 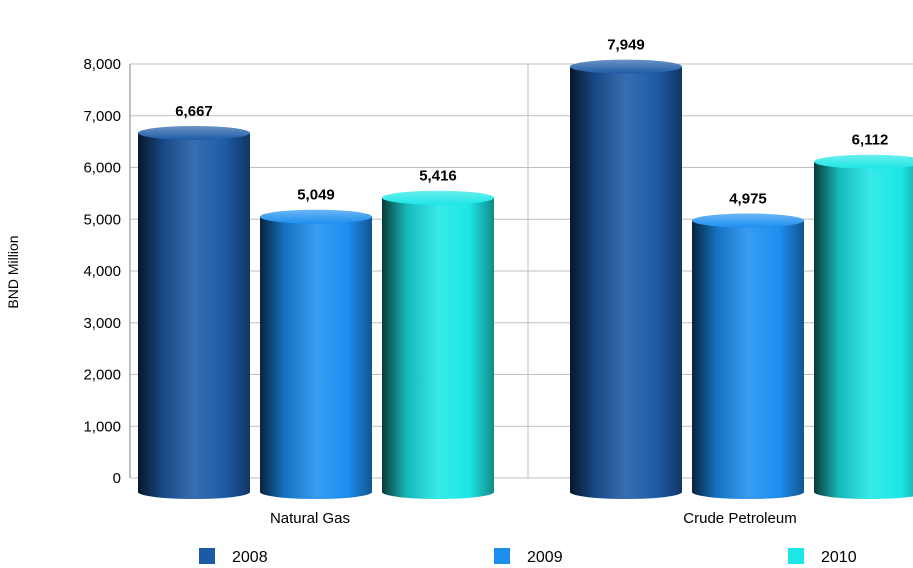 I want to click on data-label: 5,049, so click(x=316, y=195).